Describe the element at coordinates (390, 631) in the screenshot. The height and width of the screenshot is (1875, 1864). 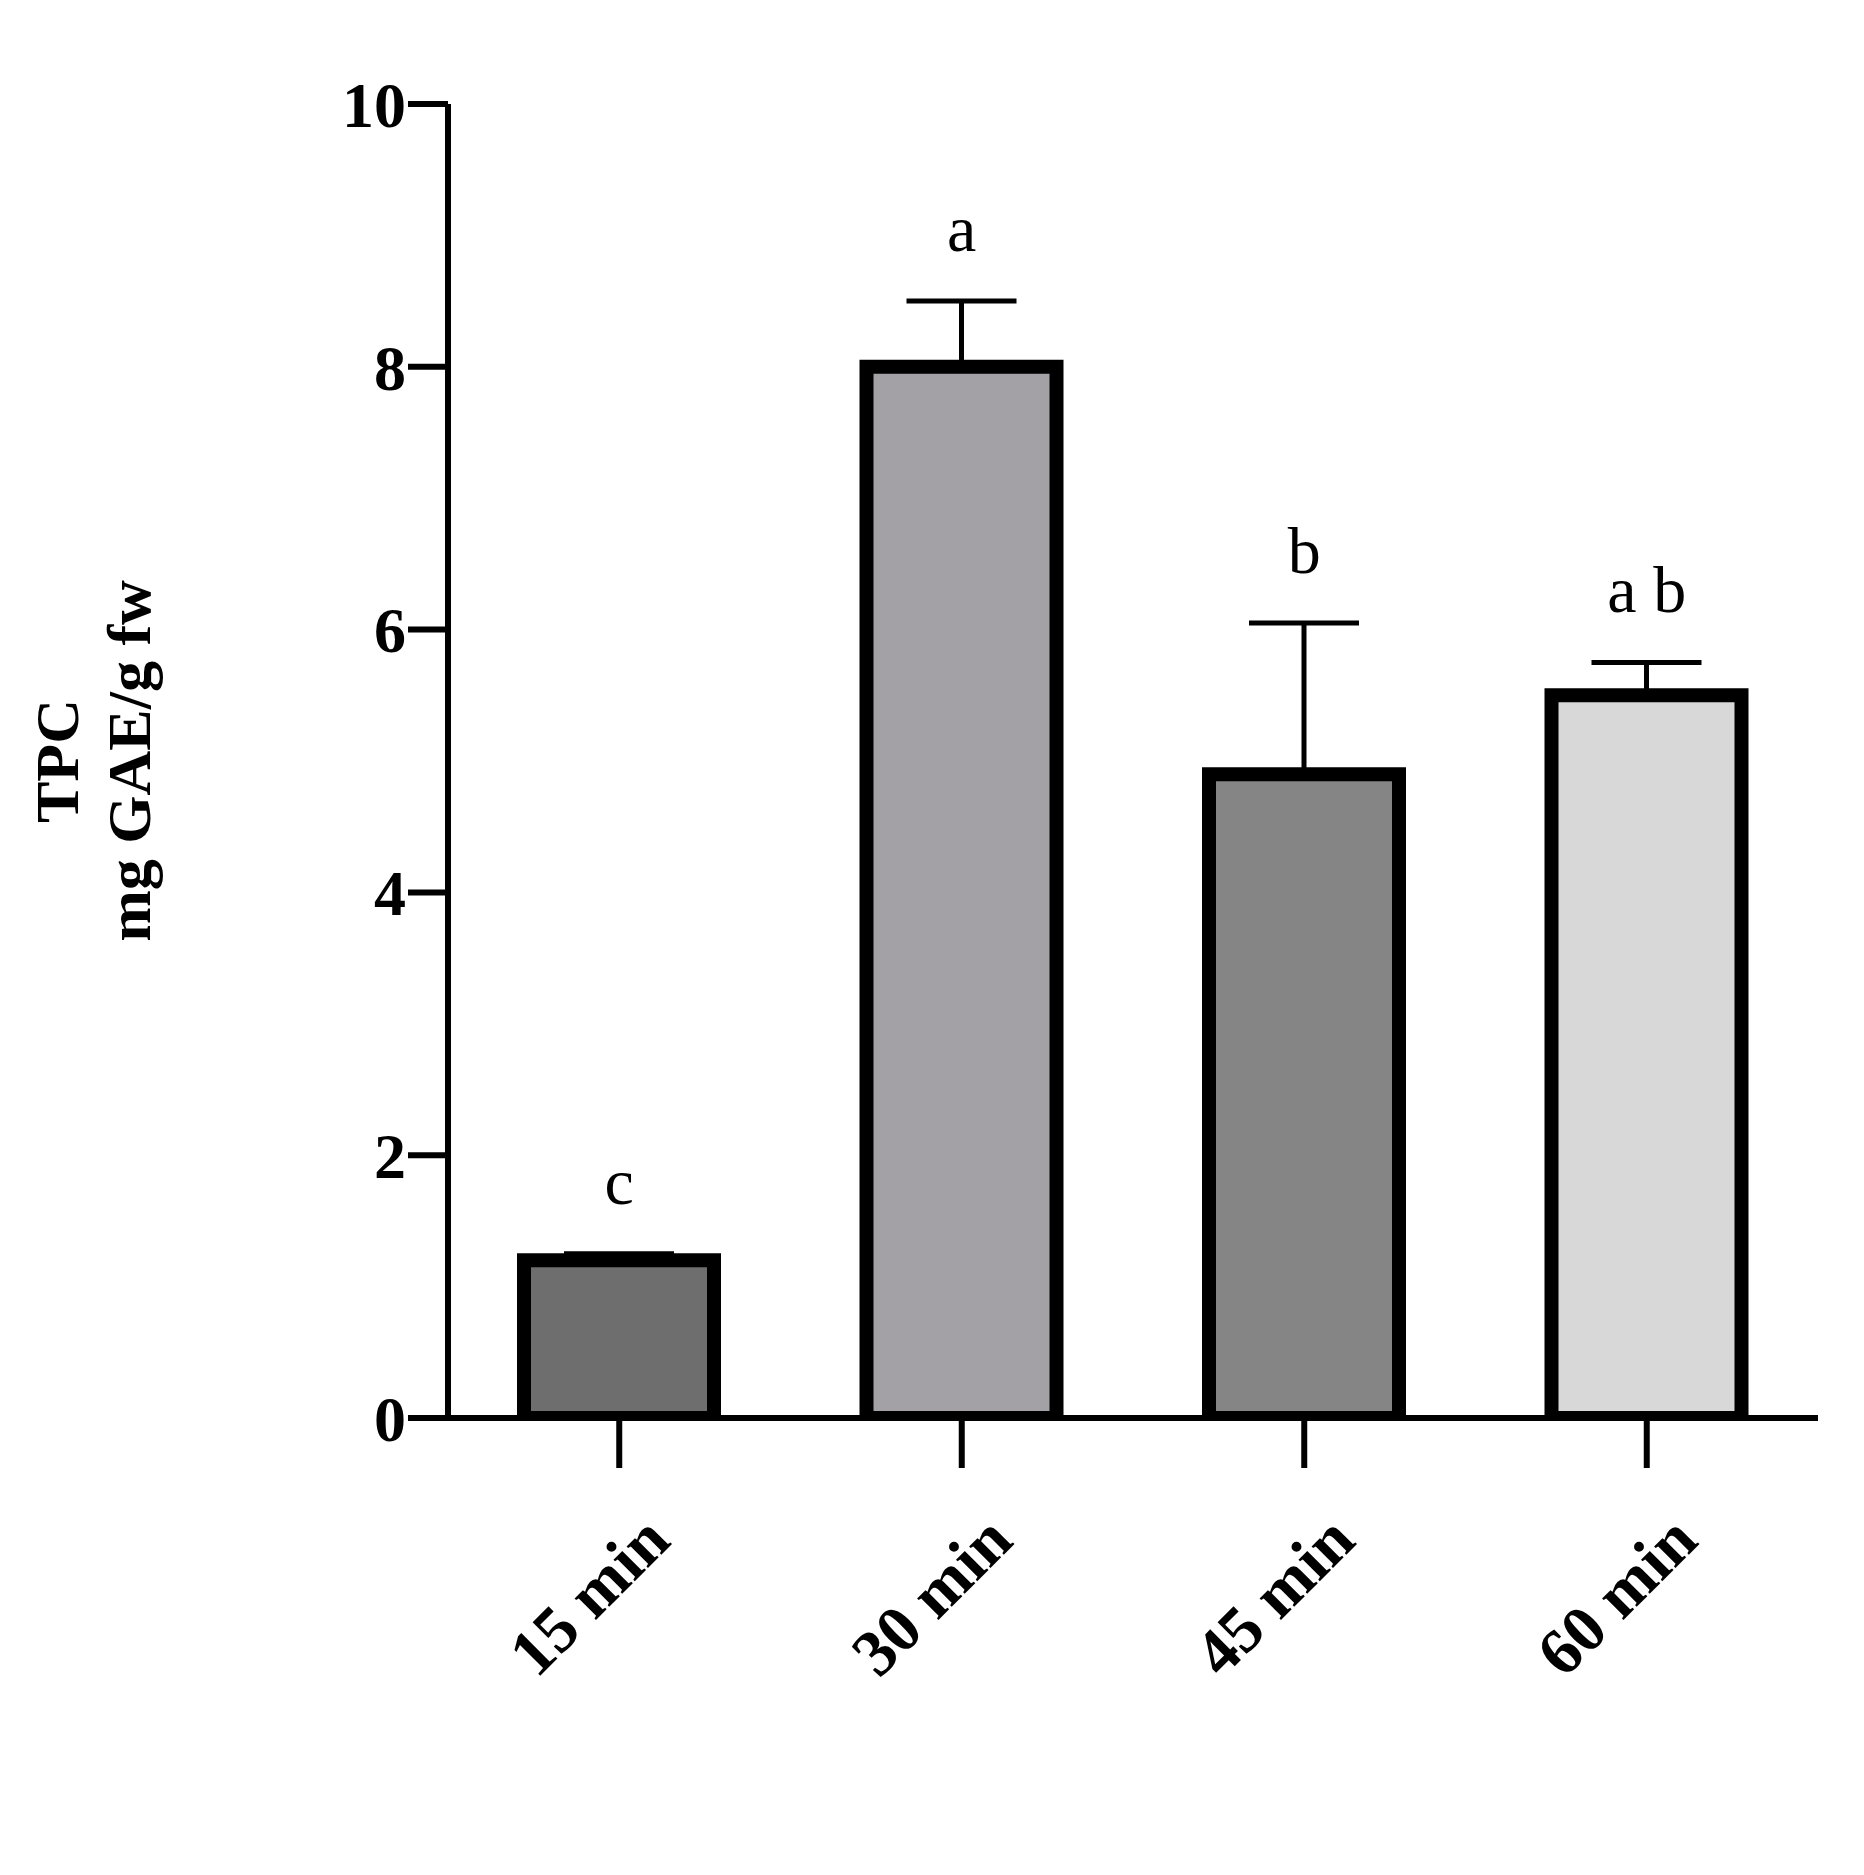
I see `y-tick-label: 6` at that location.